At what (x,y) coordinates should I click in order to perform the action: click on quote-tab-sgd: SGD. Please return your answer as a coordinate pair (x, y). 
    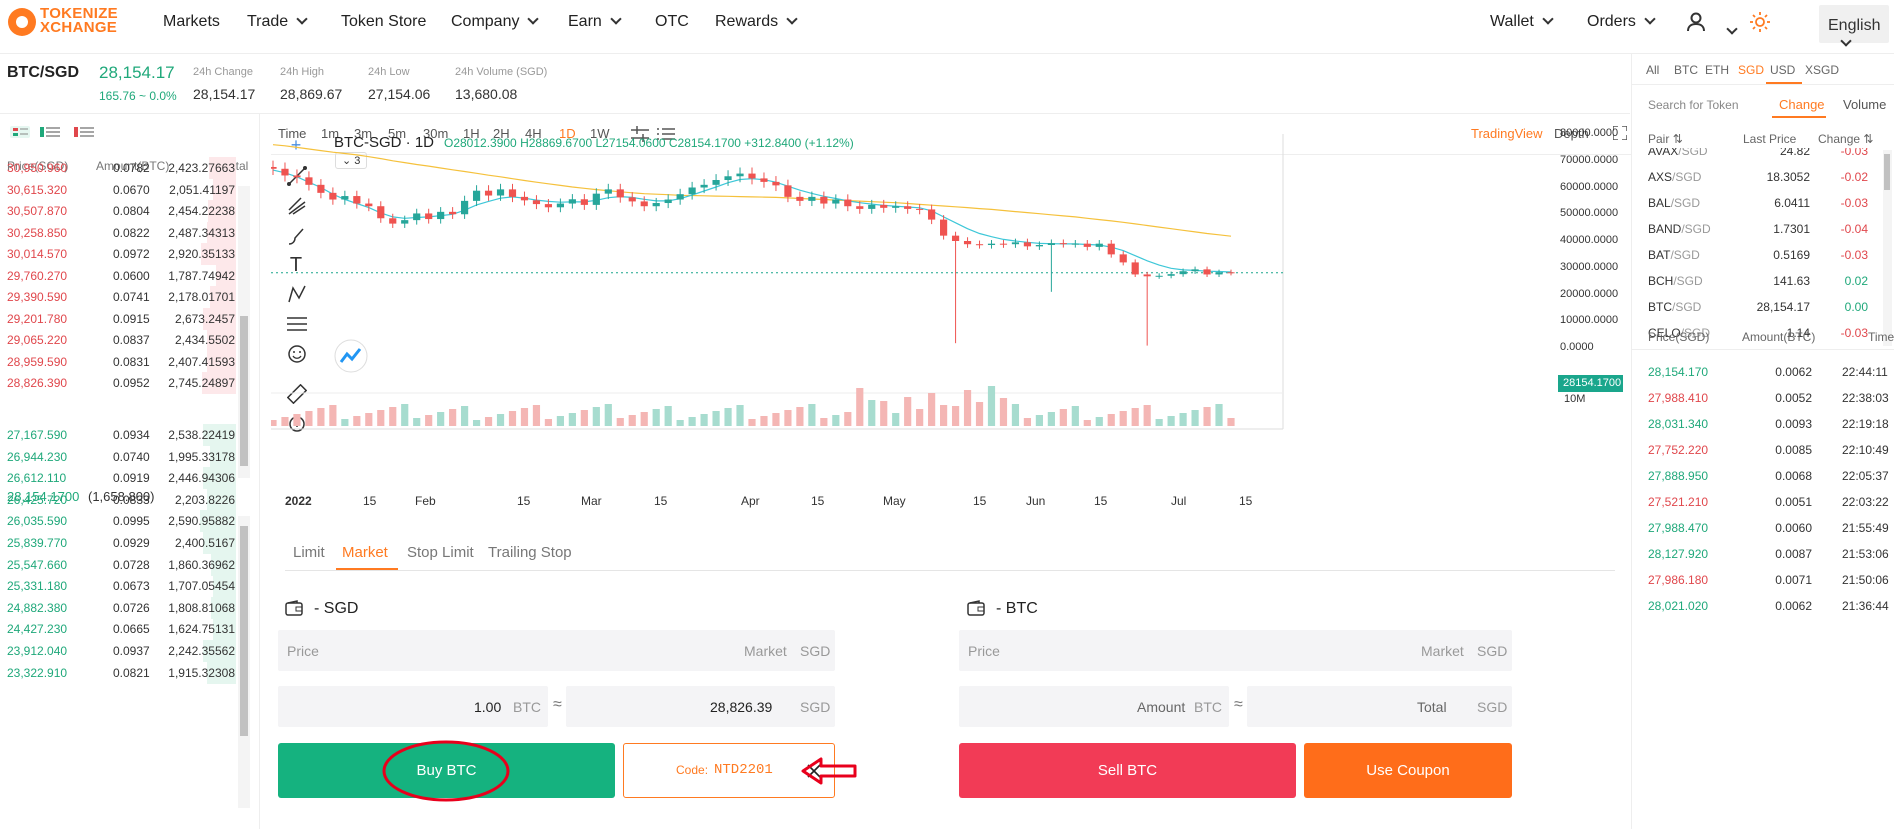
    Looking at the image, I should click on (1751, 70).